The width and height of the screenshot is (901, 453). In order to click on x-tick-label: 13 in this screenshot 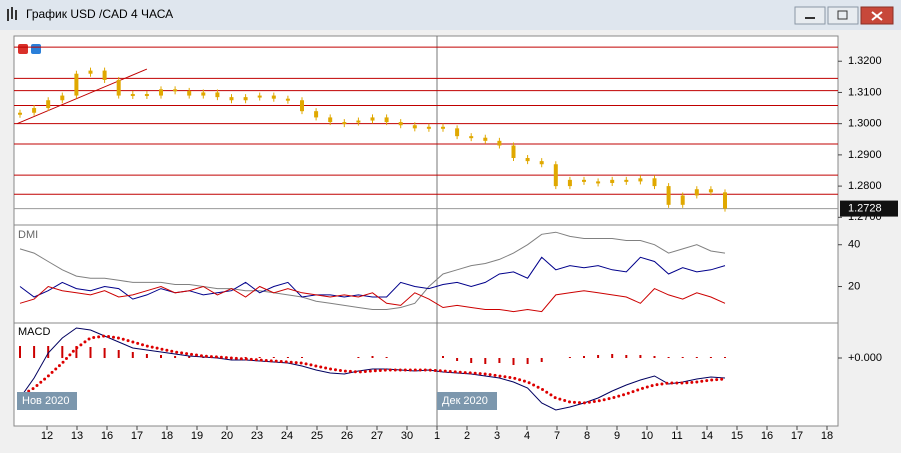, I will do `click(77, 436)`.